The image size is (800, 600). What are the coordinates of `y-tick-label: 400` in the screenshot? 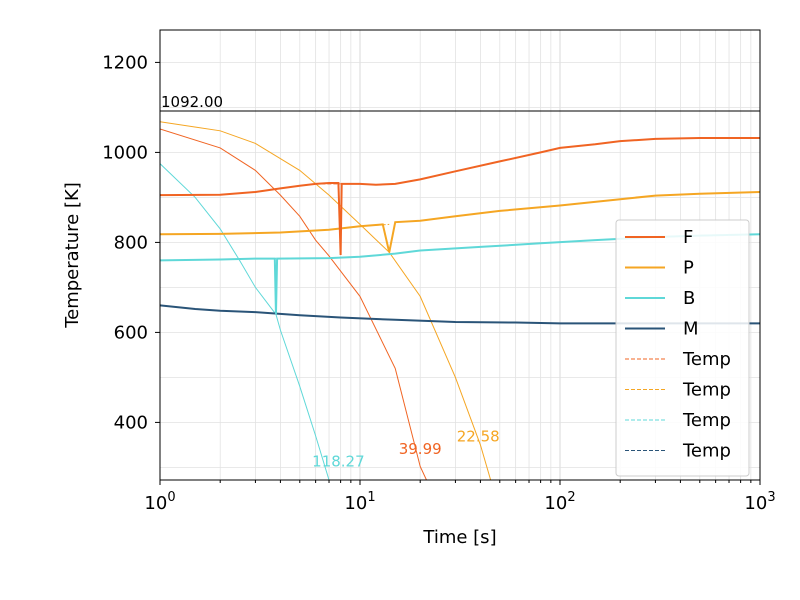 It's located at (131, 422).